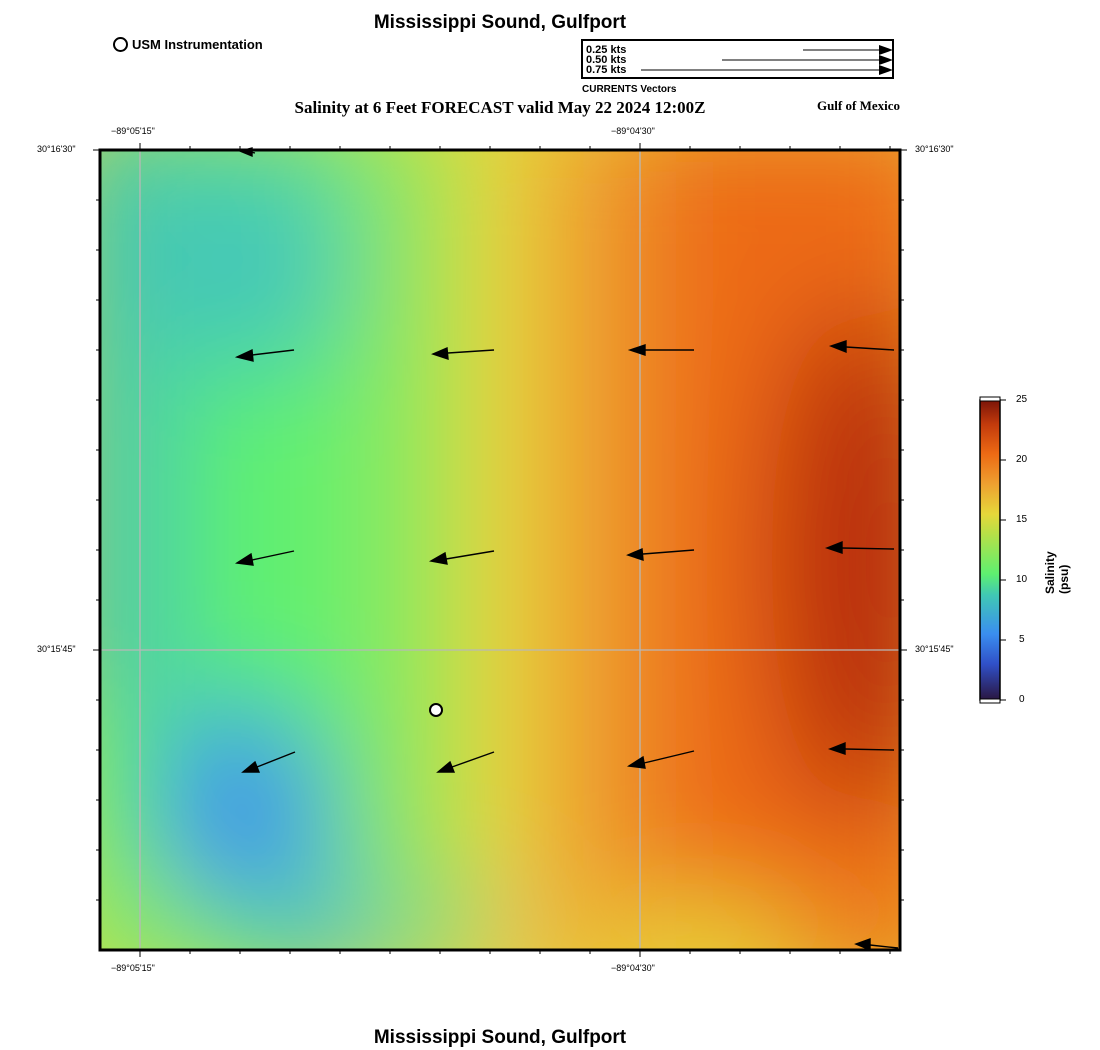 The height and width of the screenshot is (1050, 1100). I want to click on station-marker-icon, so click(120, 44).